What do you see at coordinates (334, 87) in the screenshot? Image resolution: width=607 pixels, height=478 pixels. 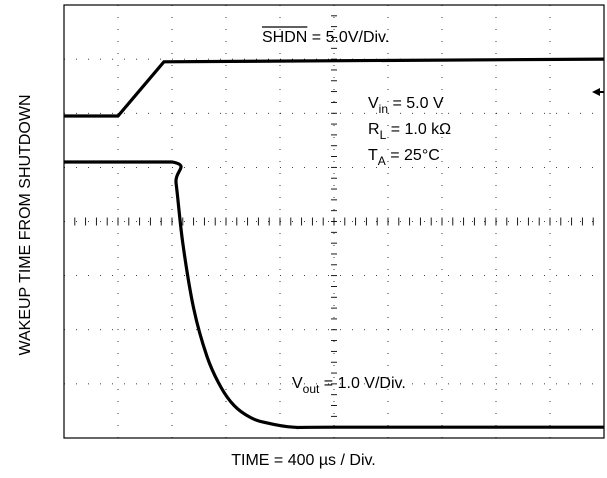 I see `series-line-shdn` at bounding box center [334, 87].